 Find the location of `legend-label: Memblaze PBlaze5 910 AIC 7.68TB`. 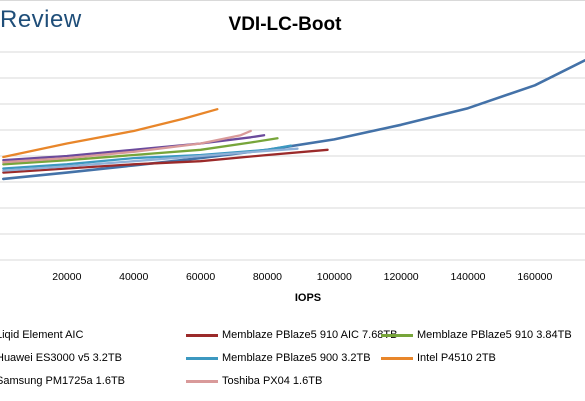

legend-label: Memblaze PBlaze5 910 AIC 7.68TB is located at coordinates (310, 335).